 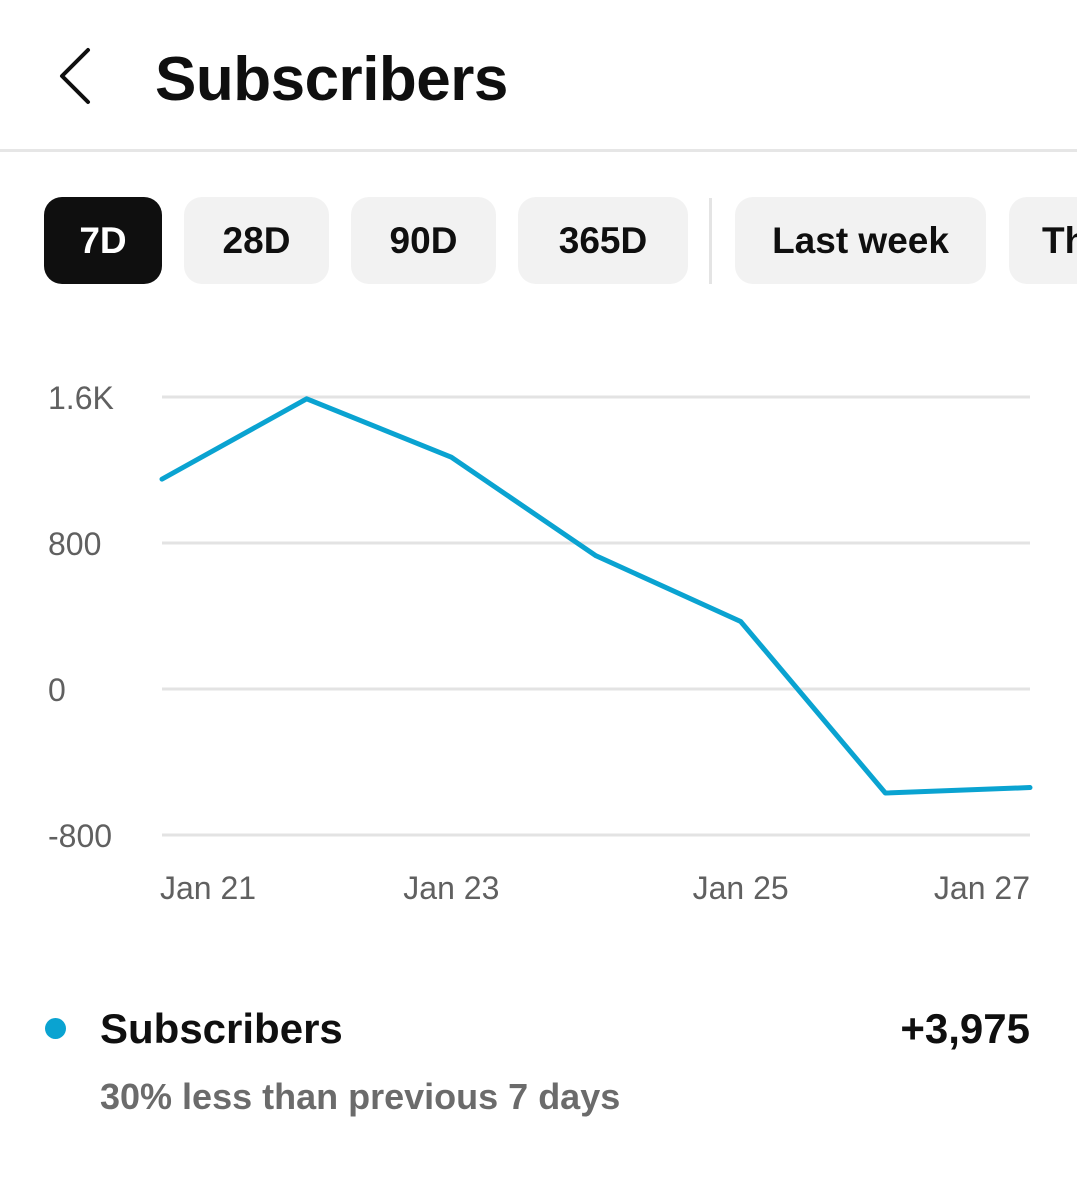 What do you see at coordinates (860, 240) in the screenshot?
I see `chip-last-week: Last week` at bounding box center [860, 240].